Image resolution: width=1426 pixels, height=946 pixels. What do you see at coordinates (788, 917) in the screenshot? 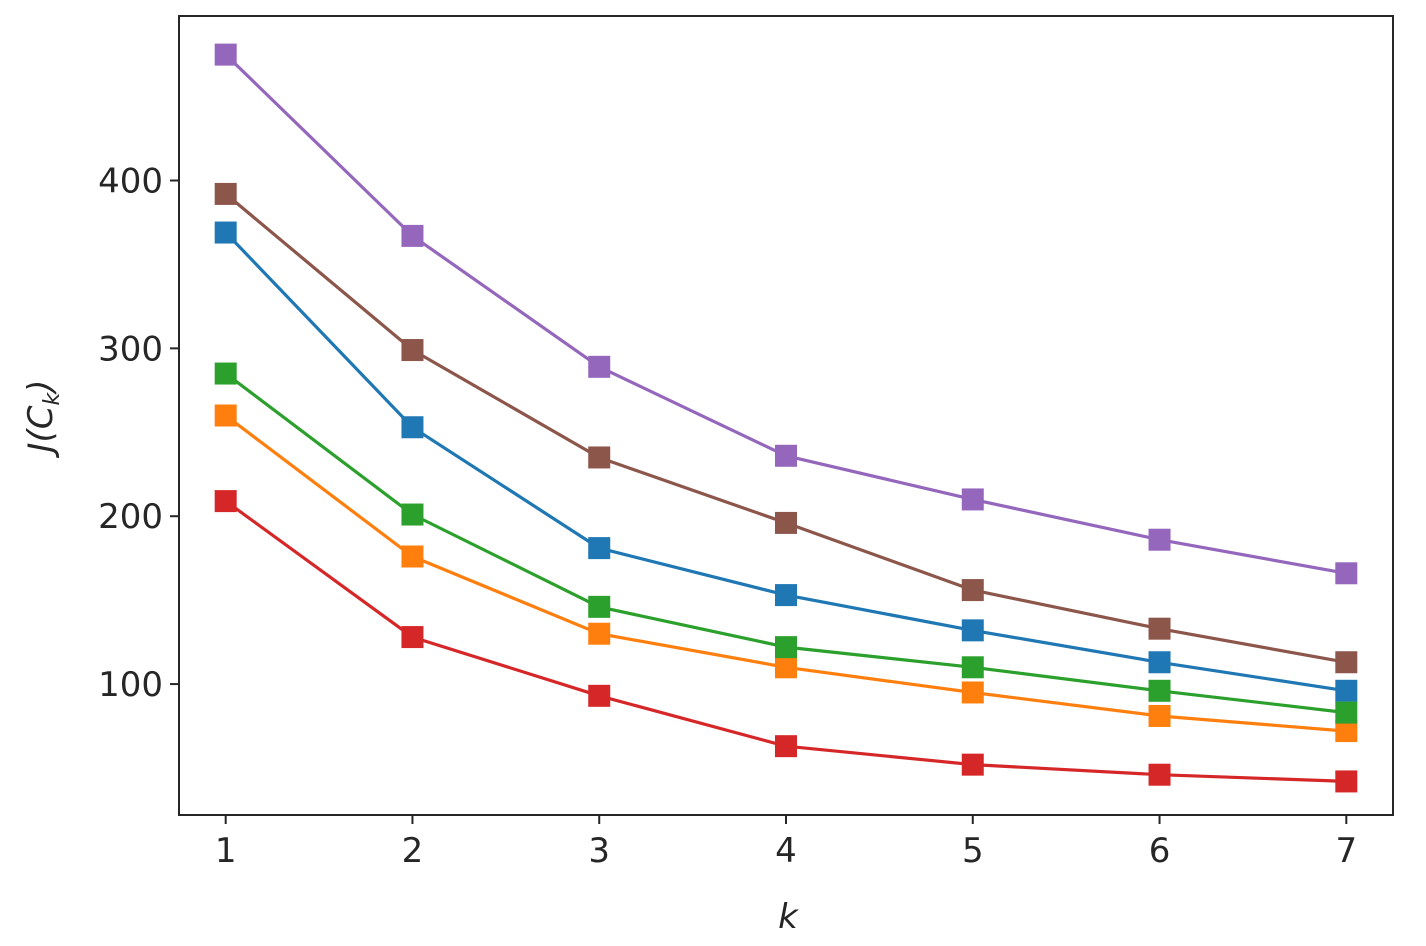
I see `x-axis-title: k` at bounding box center [788, 917].